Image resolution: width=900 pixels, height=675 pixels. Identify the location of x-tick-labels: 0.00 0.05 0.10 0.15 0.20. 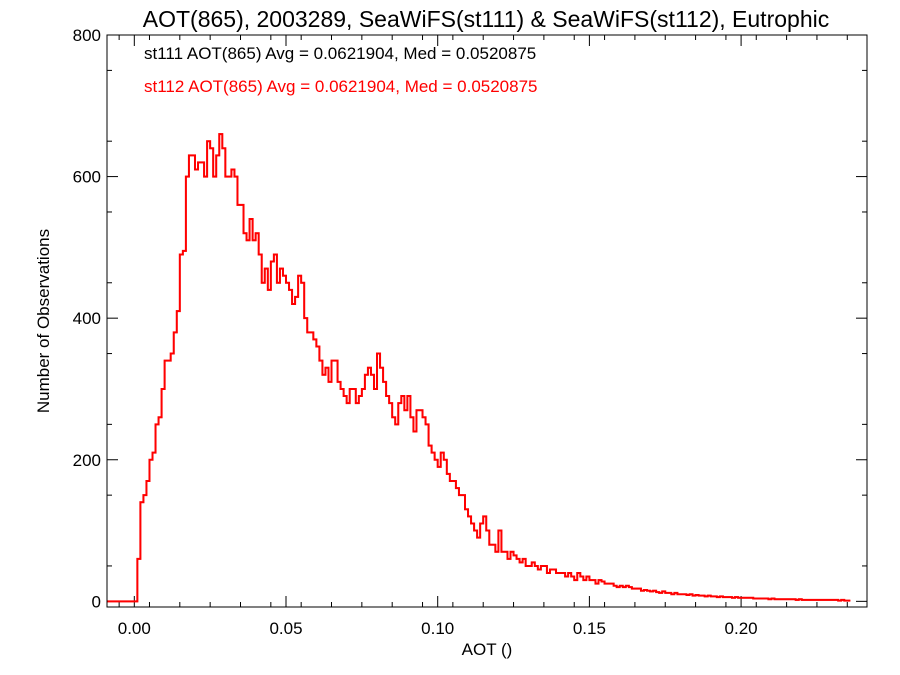
(438, 628).